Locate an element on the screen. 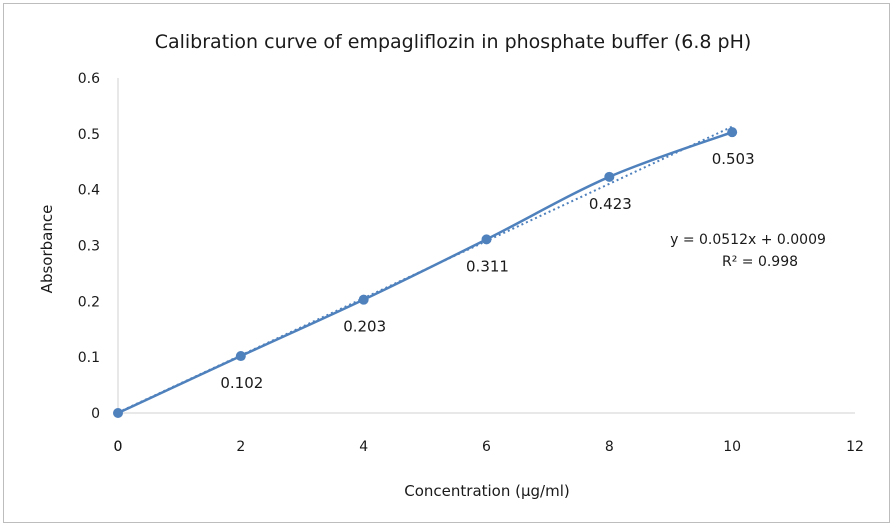  trendline-equation: y = 0.0512x + 0.0009 is located at coordinates (748, 240).